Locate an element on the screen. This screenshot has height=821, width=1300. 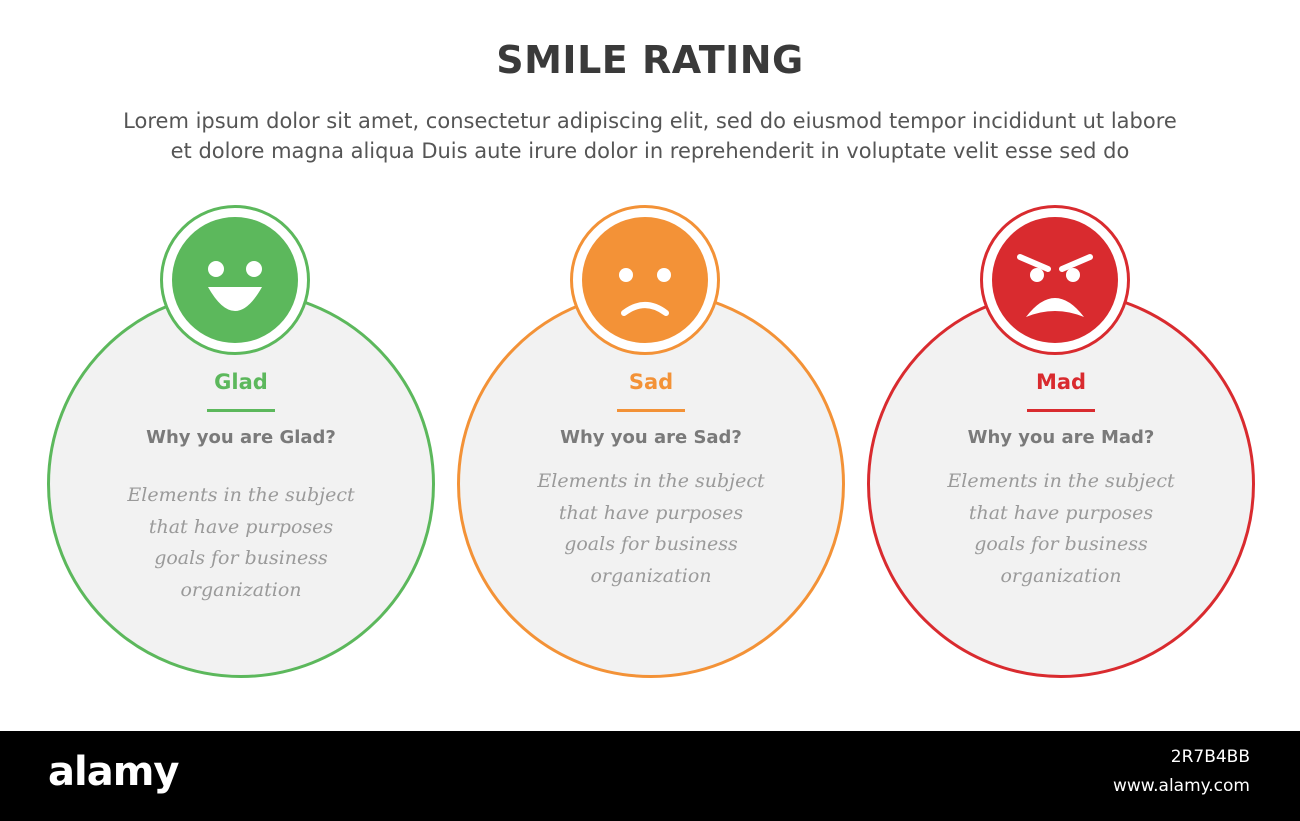
card-label: Glad is located at coordinates (241, 382).